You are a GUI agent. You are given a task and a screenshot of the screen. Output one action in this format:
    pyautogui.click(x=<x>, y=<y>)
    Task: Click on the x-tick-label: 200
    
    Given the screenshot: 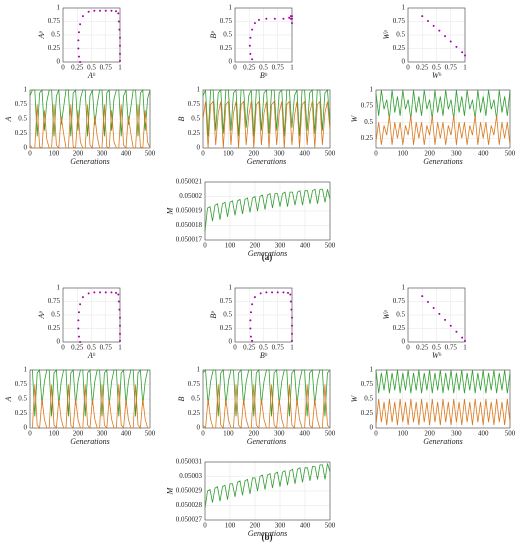 What is the action you would take?
    pyautogui.click(x=429, y=154)
    